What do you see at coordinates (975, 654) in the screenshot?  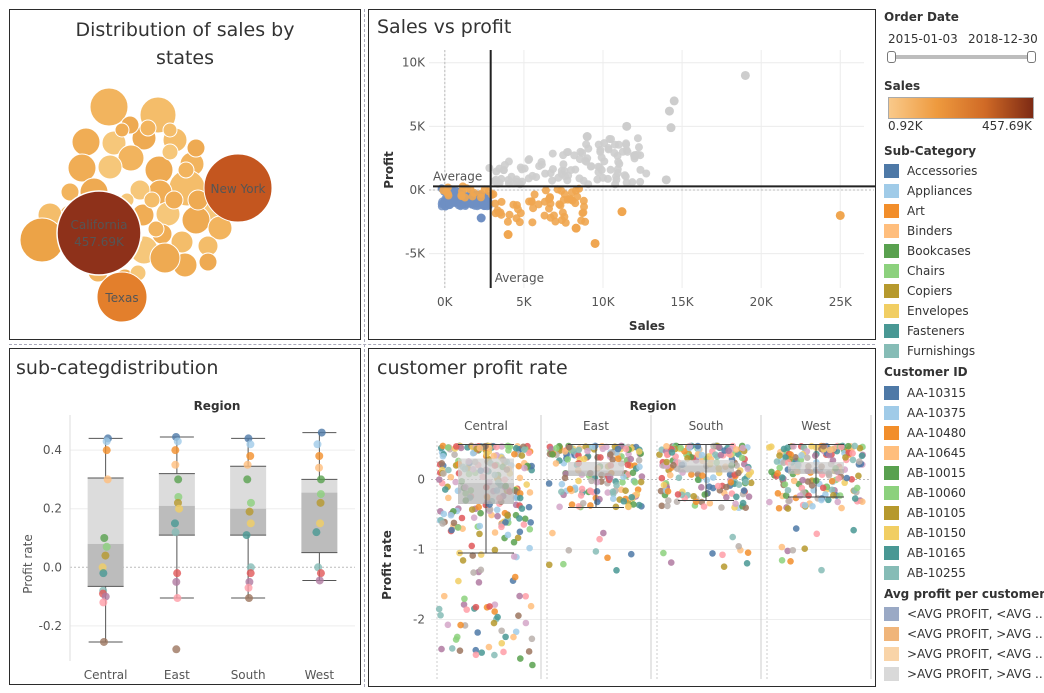 I see `avg-profit-legend-label: >AVG PROFIT, <AVG ..` at bounding box center [975, 654].